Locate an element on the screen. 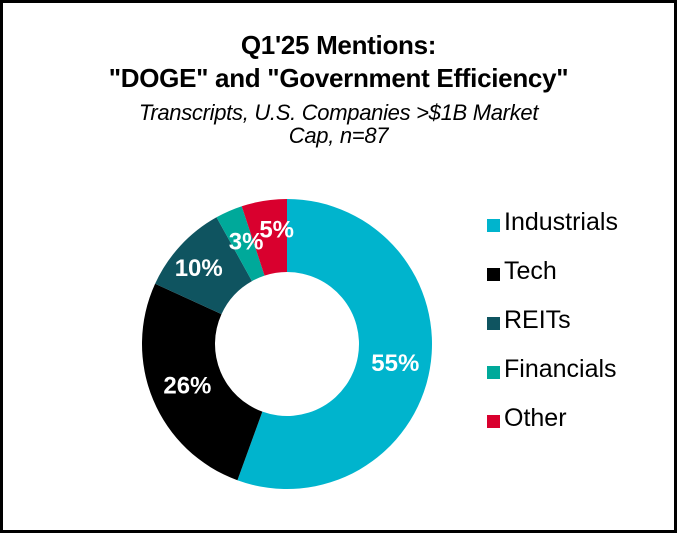 The height and width of the screenshot is (533, 677). slice-other is located at coordinates (264, 237).